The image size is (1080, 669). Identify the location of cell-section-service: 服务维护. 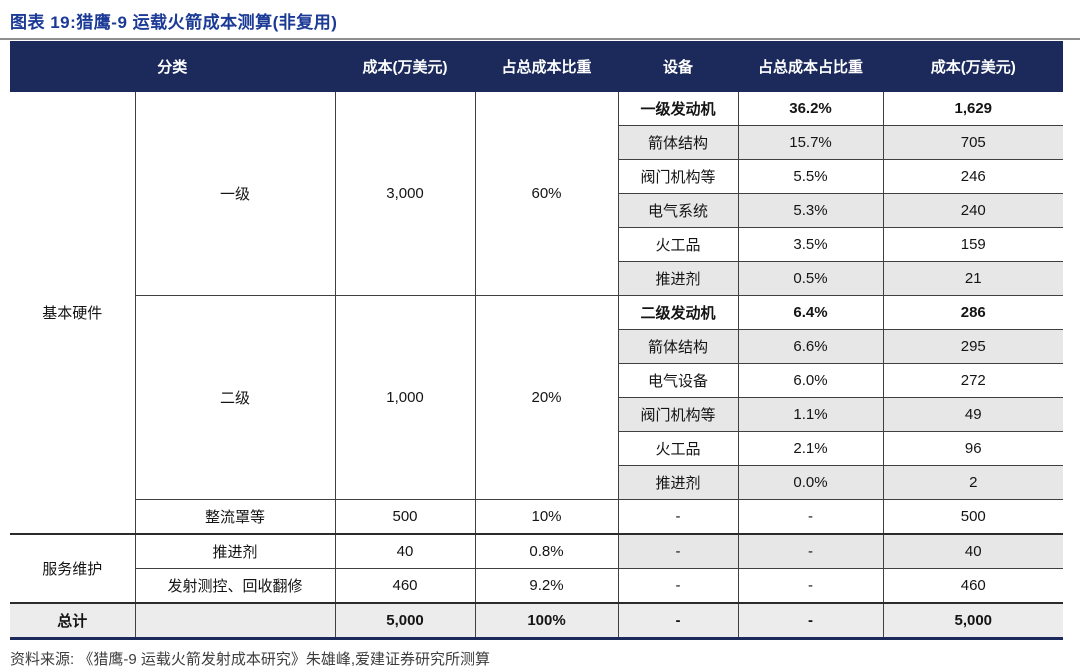
(72, 568).